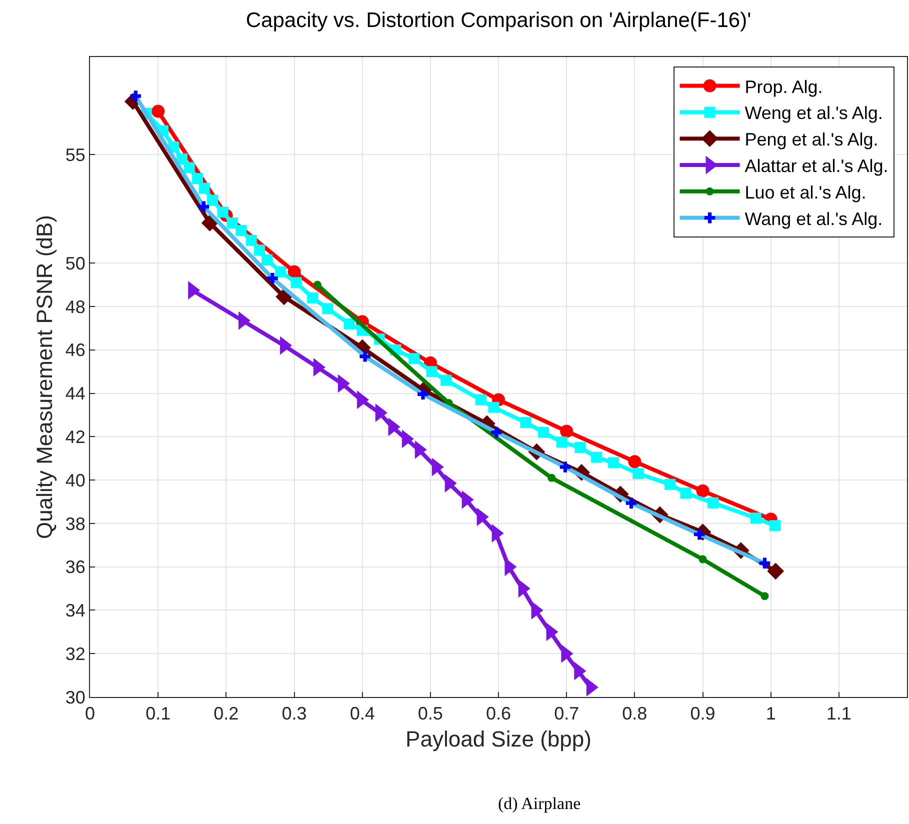 The width and height of the screenshot is (909, 824). Describe the element at coordinates (811, 140) in the screenshot. I see `legend-label: Peng et al.'s Alg.` at that location.